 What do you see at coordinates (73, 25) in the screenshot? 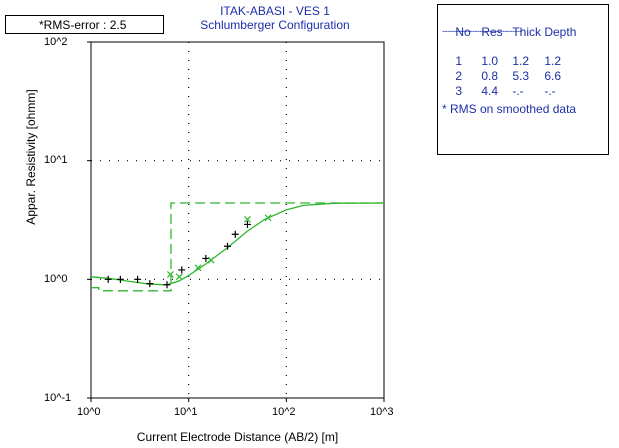
I see `rms-error-label: *RMS-error :` at bounding box center [73, 25].